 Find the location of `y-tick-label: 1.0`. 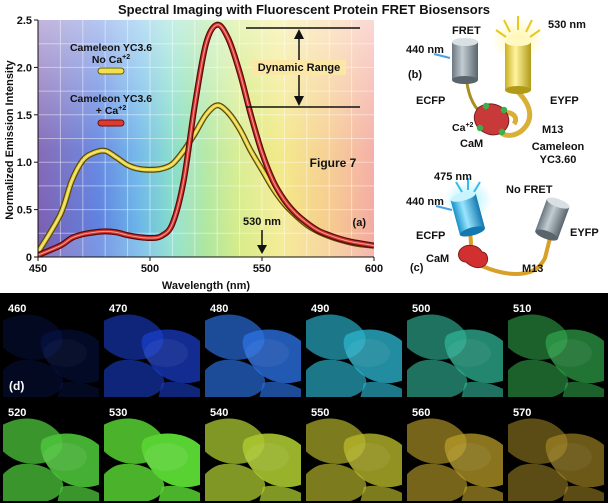

y-tick-label: 1.0 is located at coordinates (24, 163).